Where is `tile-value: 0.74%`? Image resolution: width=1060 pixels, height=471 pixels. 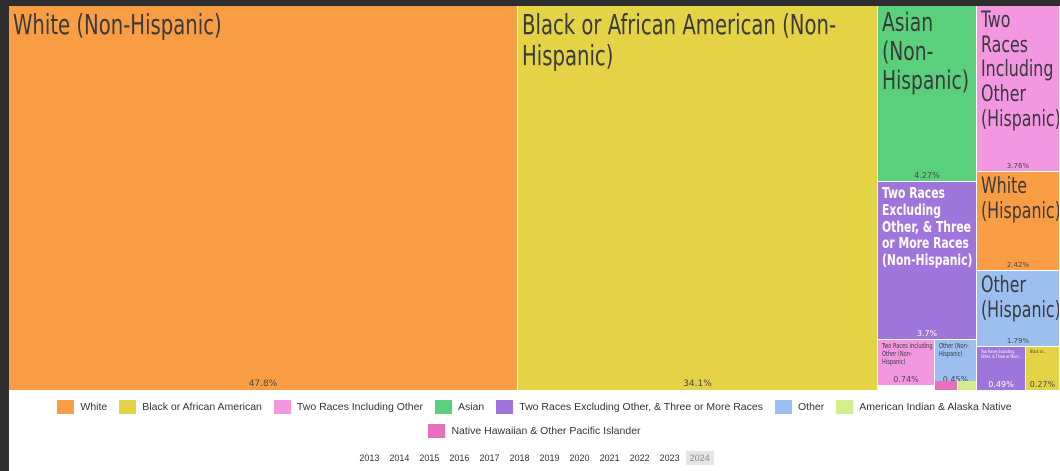
tile-value: 0.74% is located at coordinates (906, 379).